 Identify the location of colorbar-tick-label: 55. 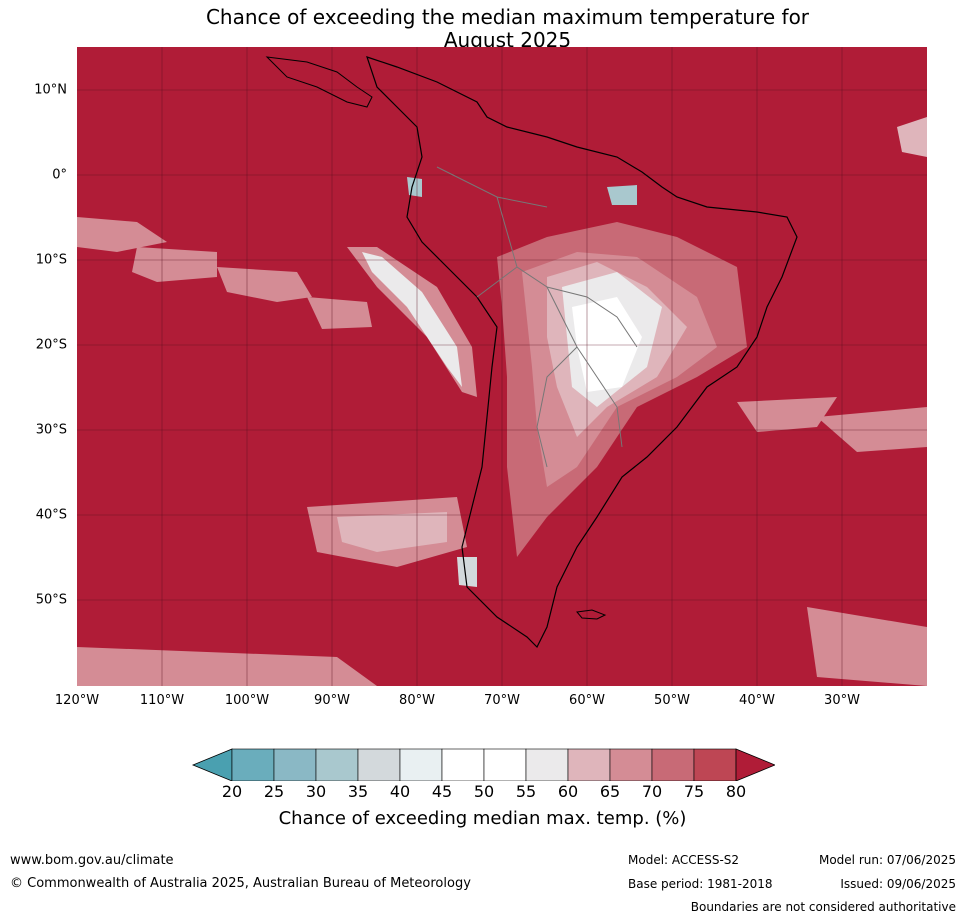
(526, 791).